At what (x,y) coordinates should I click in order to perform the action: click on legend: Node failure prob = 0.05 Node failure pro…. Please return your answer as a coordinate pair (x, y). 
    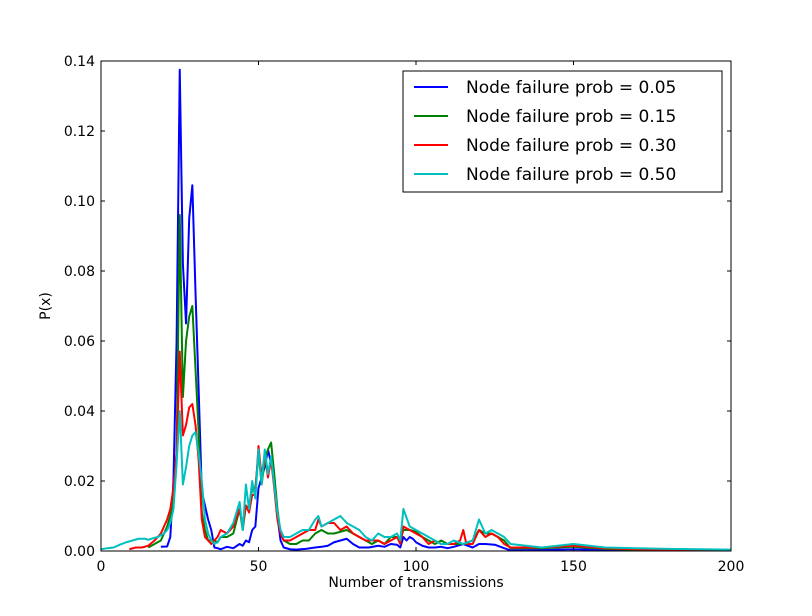
    Looking at the image, I should click on (562, 131).